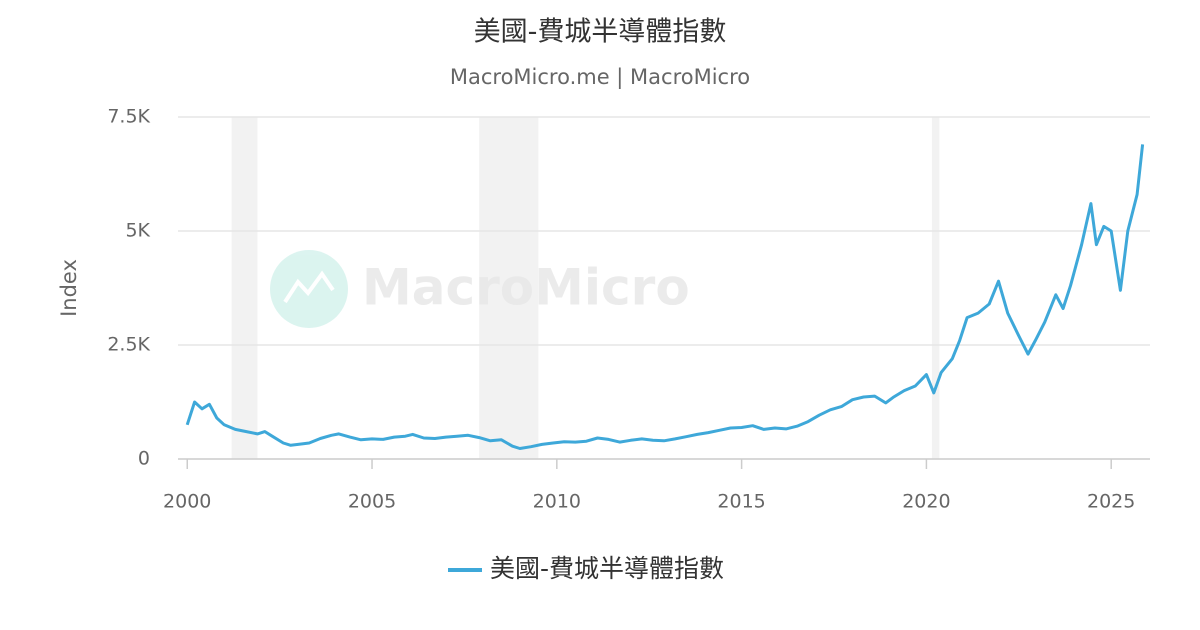 The width and height of the screenshot is (1200, 630). Describe the element at coordinates (607, 568) in the screenshot. I see `legend-label: 美國-費城半導體指數` at that location.